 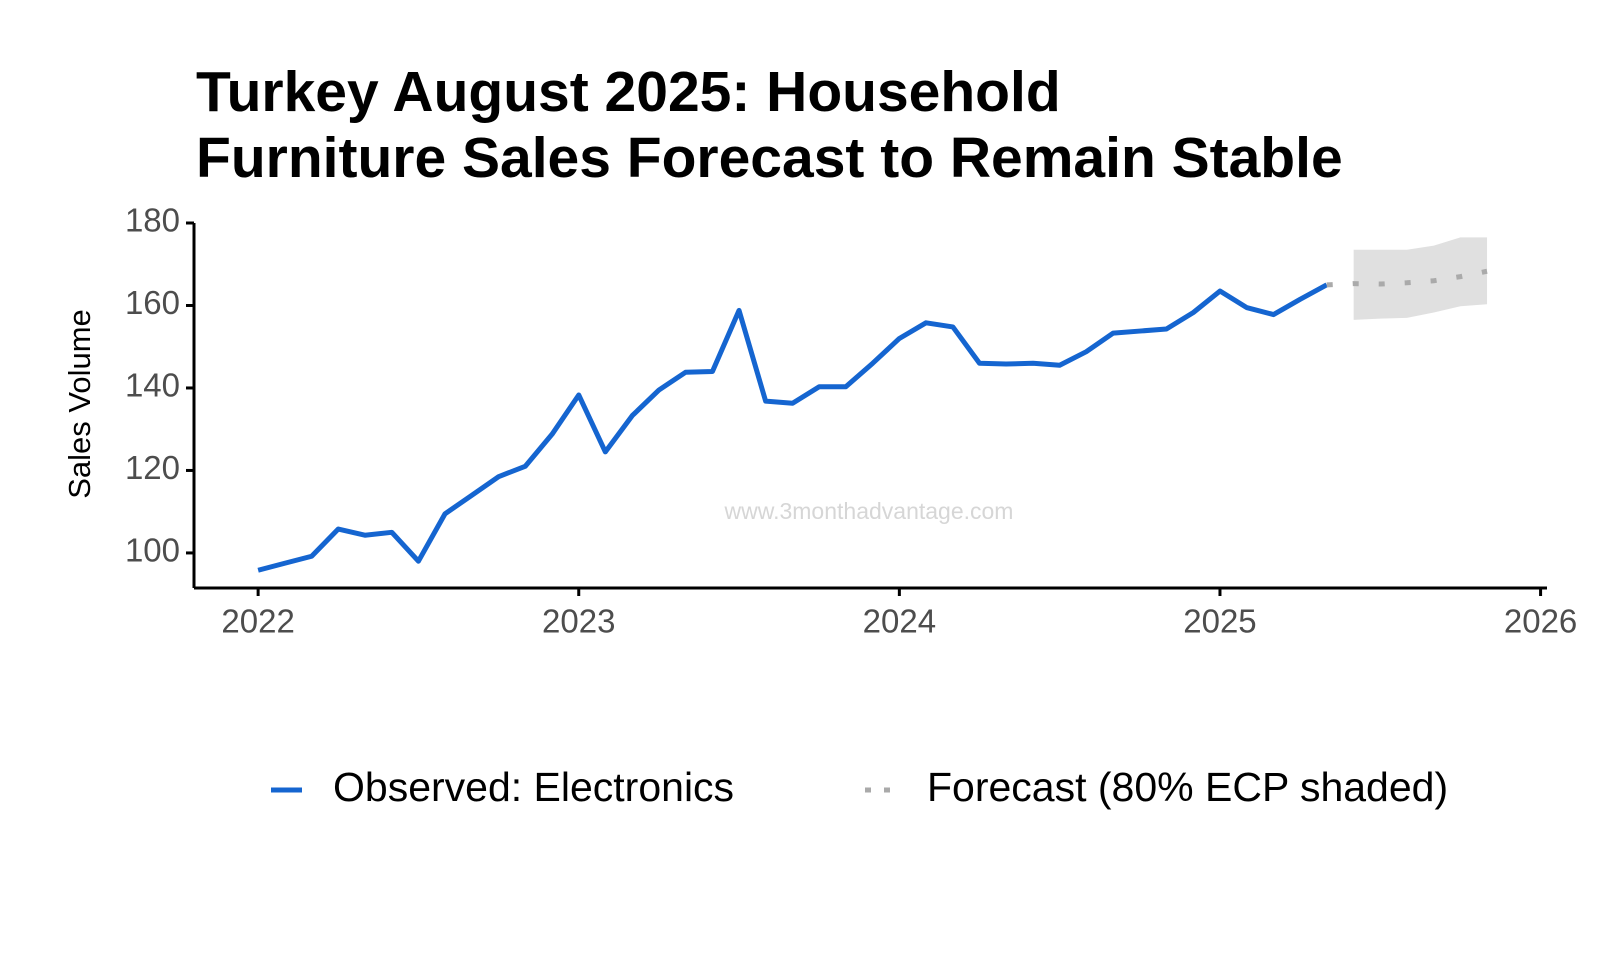 I want to click on x-tick-label: 2022, so click(x=257, y=621).